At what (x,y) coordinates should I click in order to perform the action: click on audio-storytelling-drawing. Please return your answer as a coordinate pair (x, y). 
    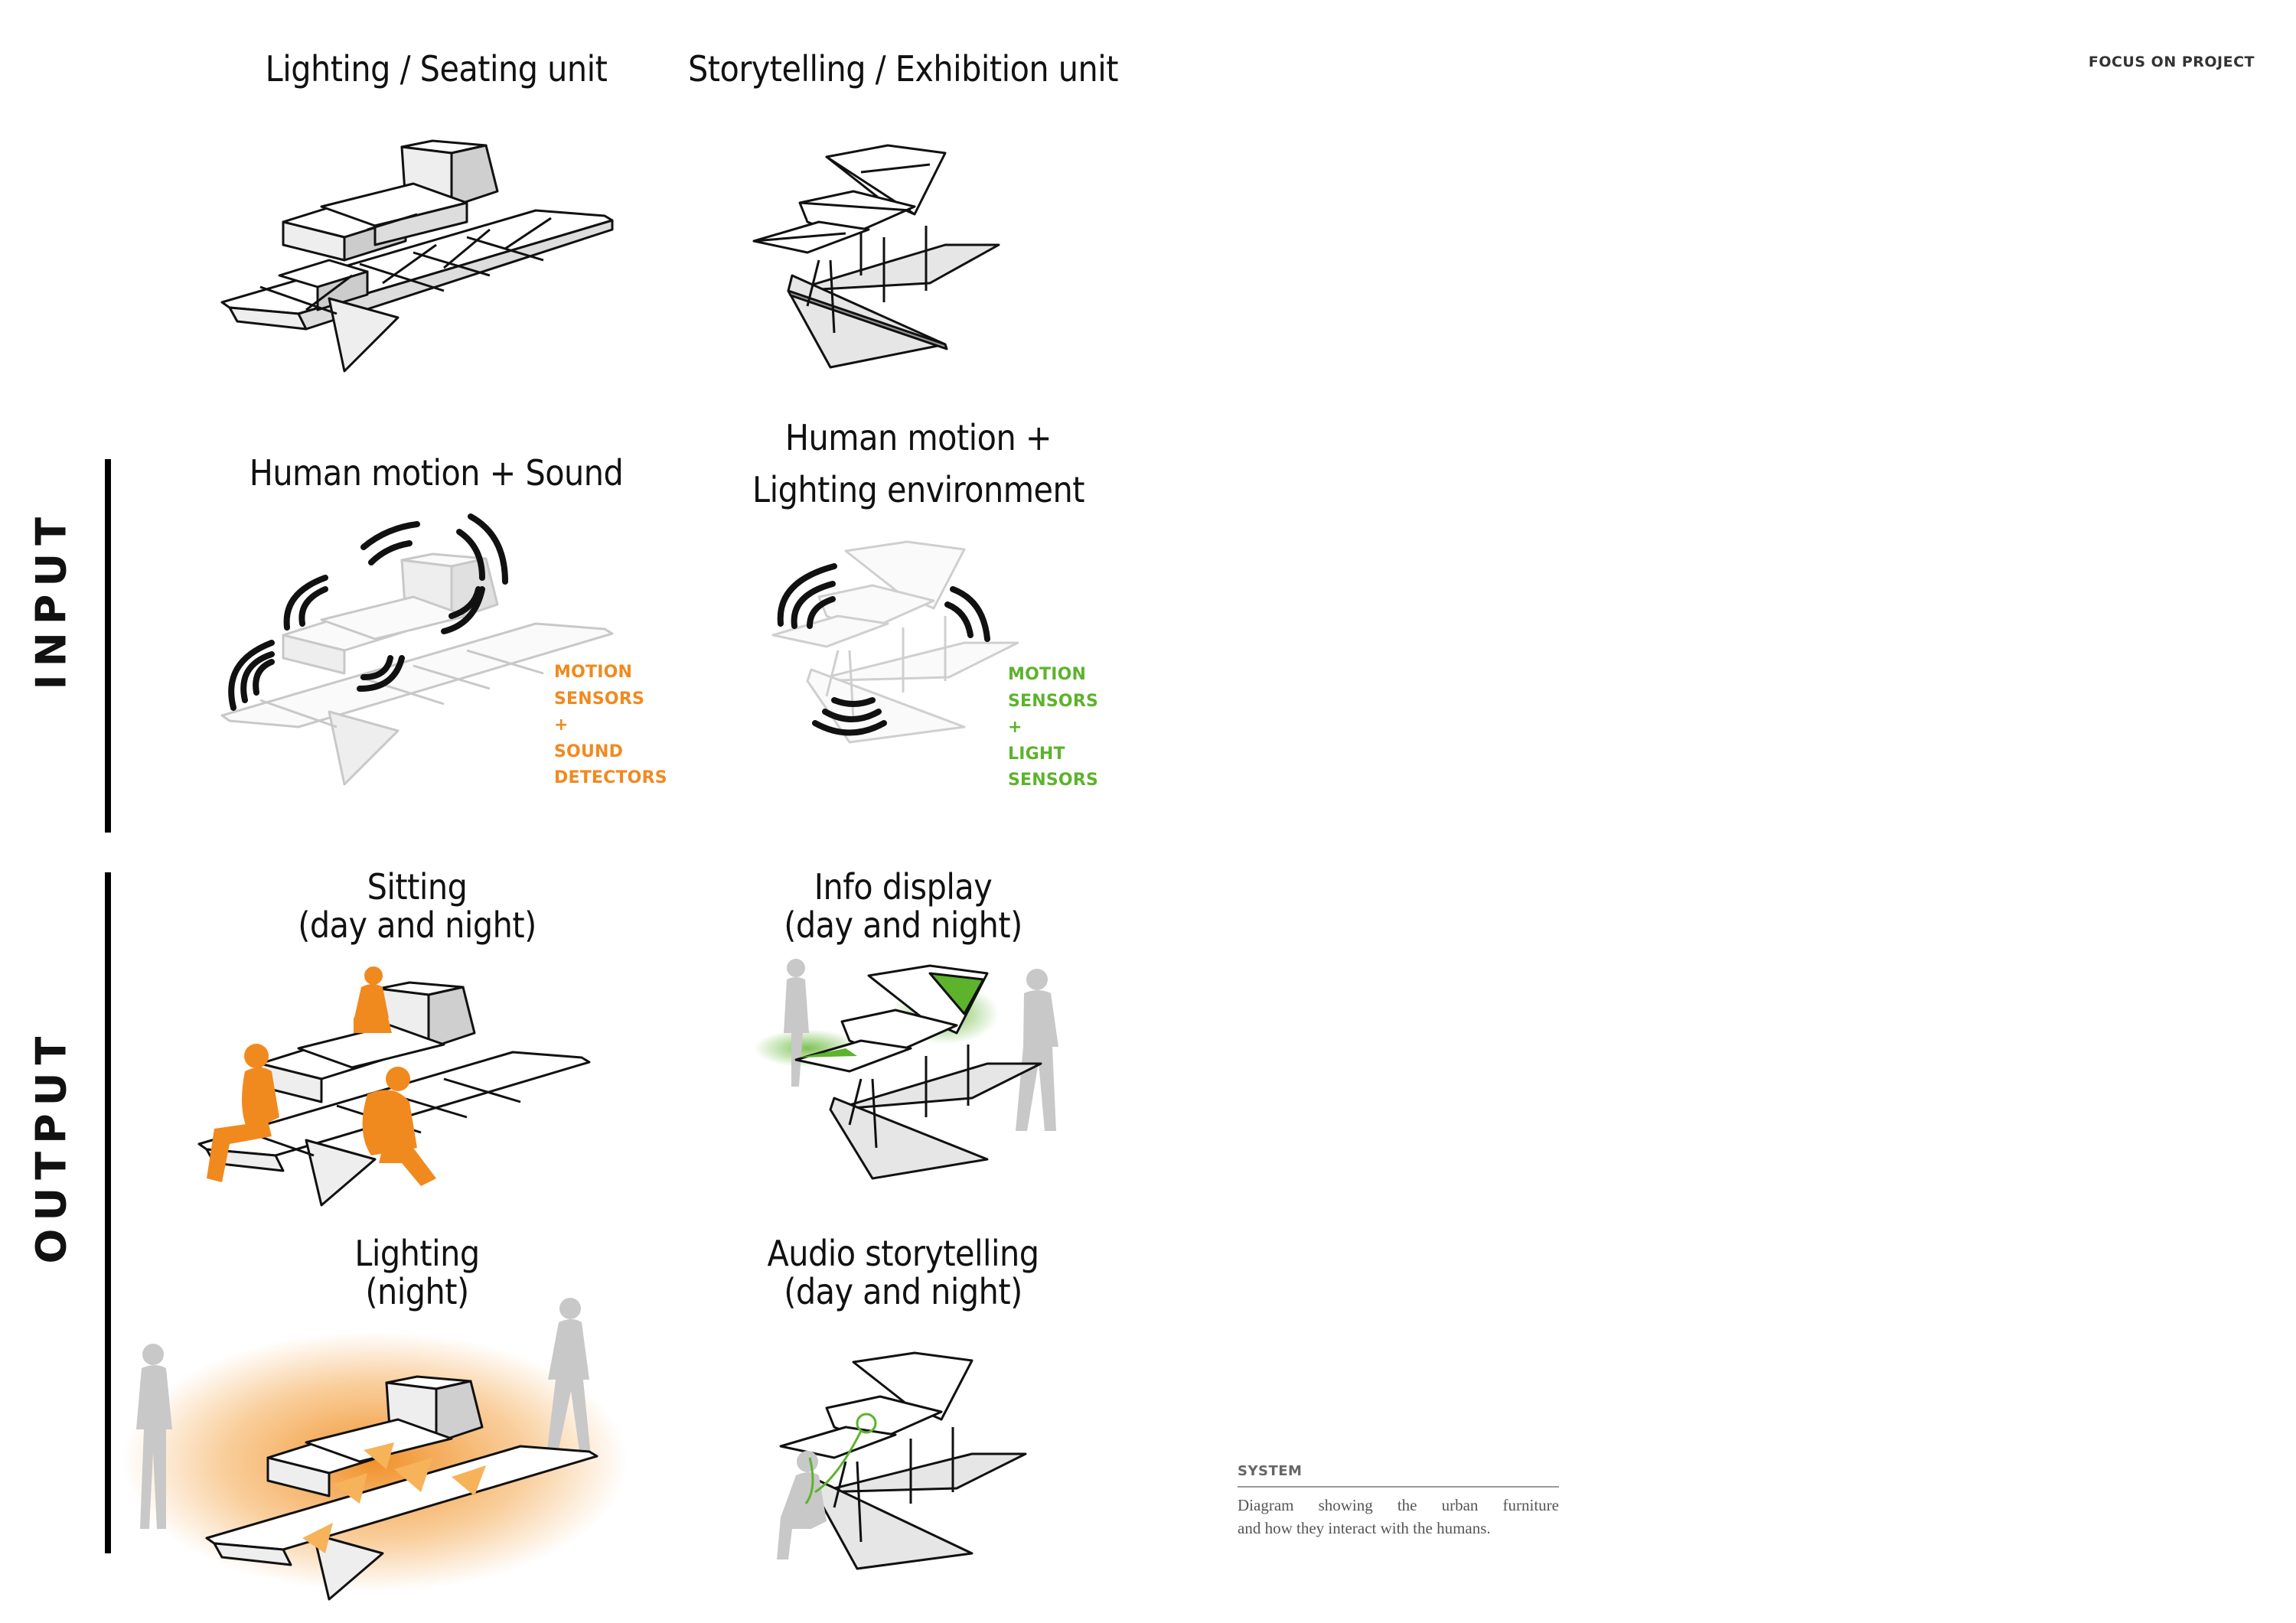
    Looking at the image, I should click on (902, 1461).